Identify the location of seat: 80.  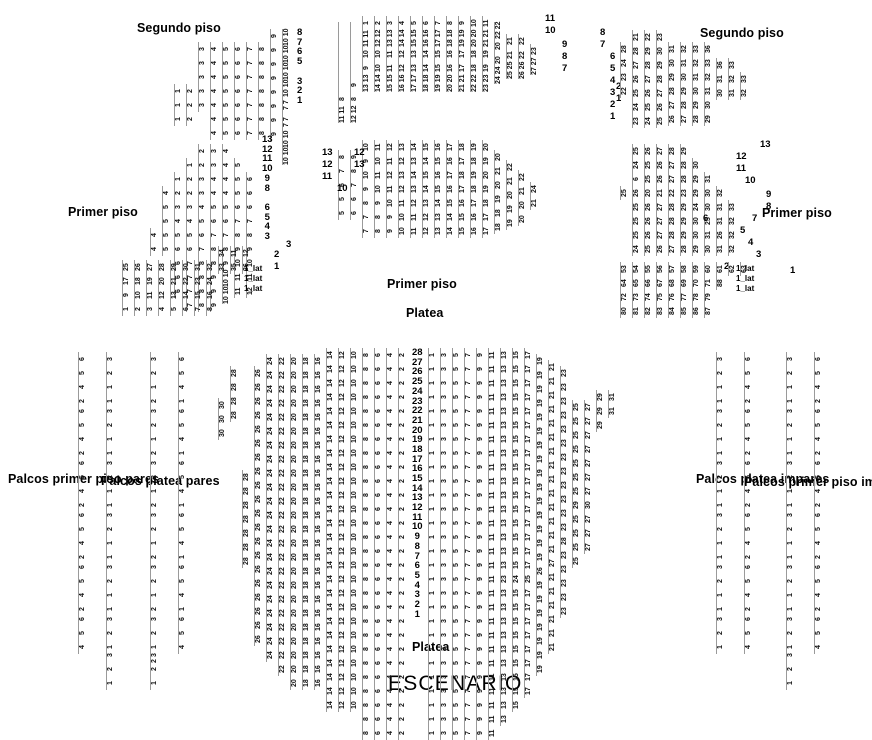
(624, 311).